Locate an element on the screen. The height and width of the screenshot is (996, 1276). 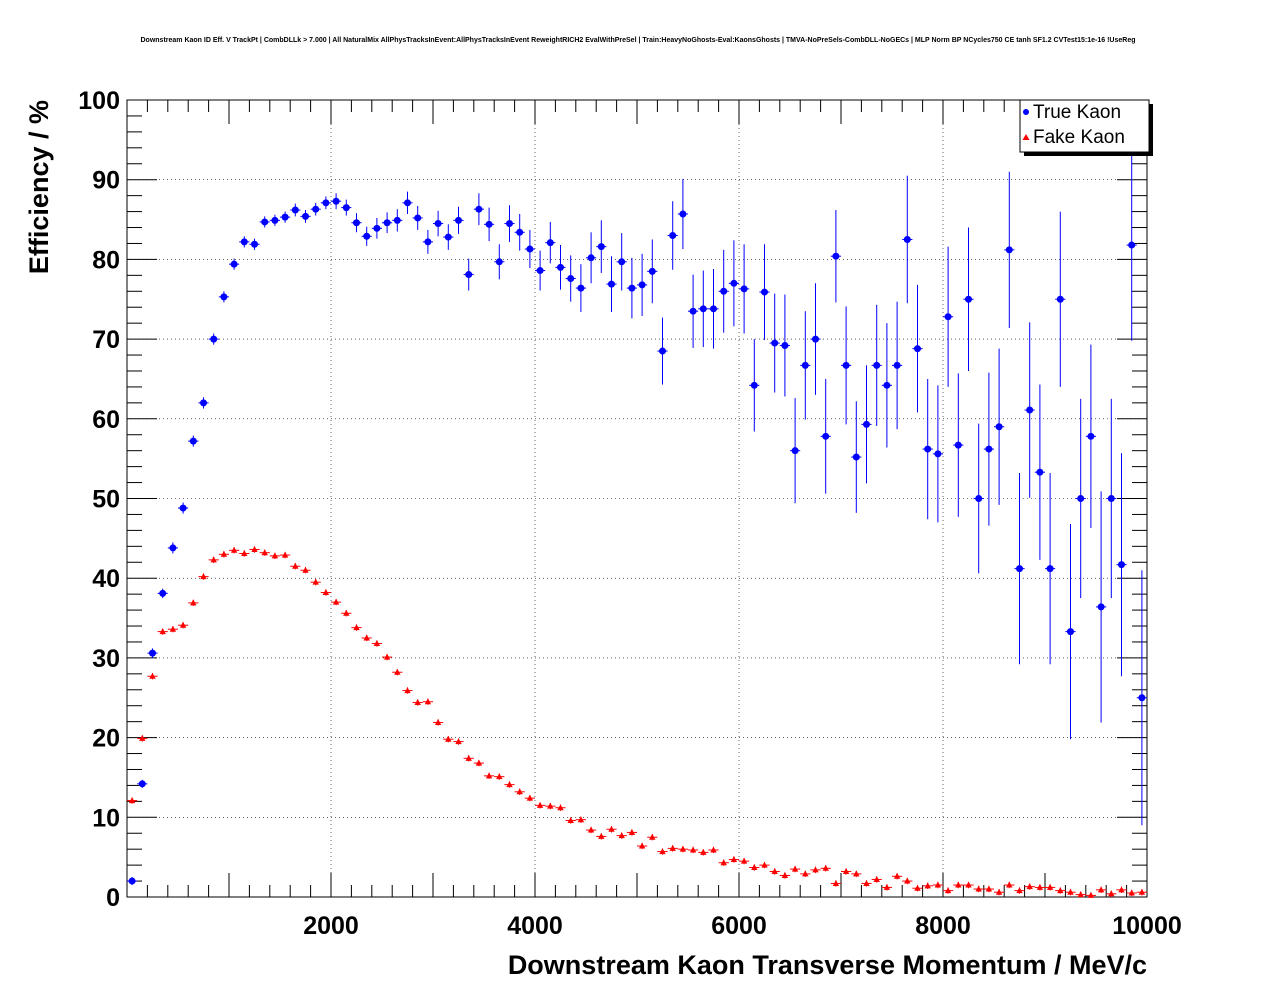
legend-fake-kaon-marker is located at coordinates (1026, 137).